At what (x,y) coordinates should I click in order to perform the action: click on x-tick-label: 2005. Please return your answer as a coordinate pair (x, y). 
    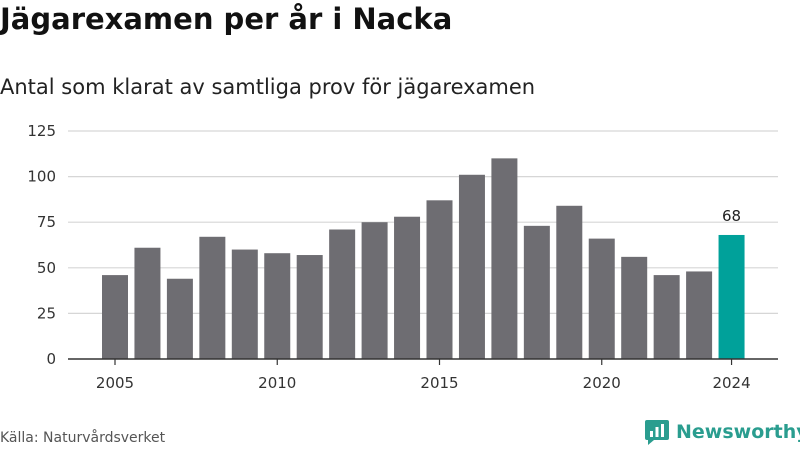
    Looking at the image, I should click on (115, 383).